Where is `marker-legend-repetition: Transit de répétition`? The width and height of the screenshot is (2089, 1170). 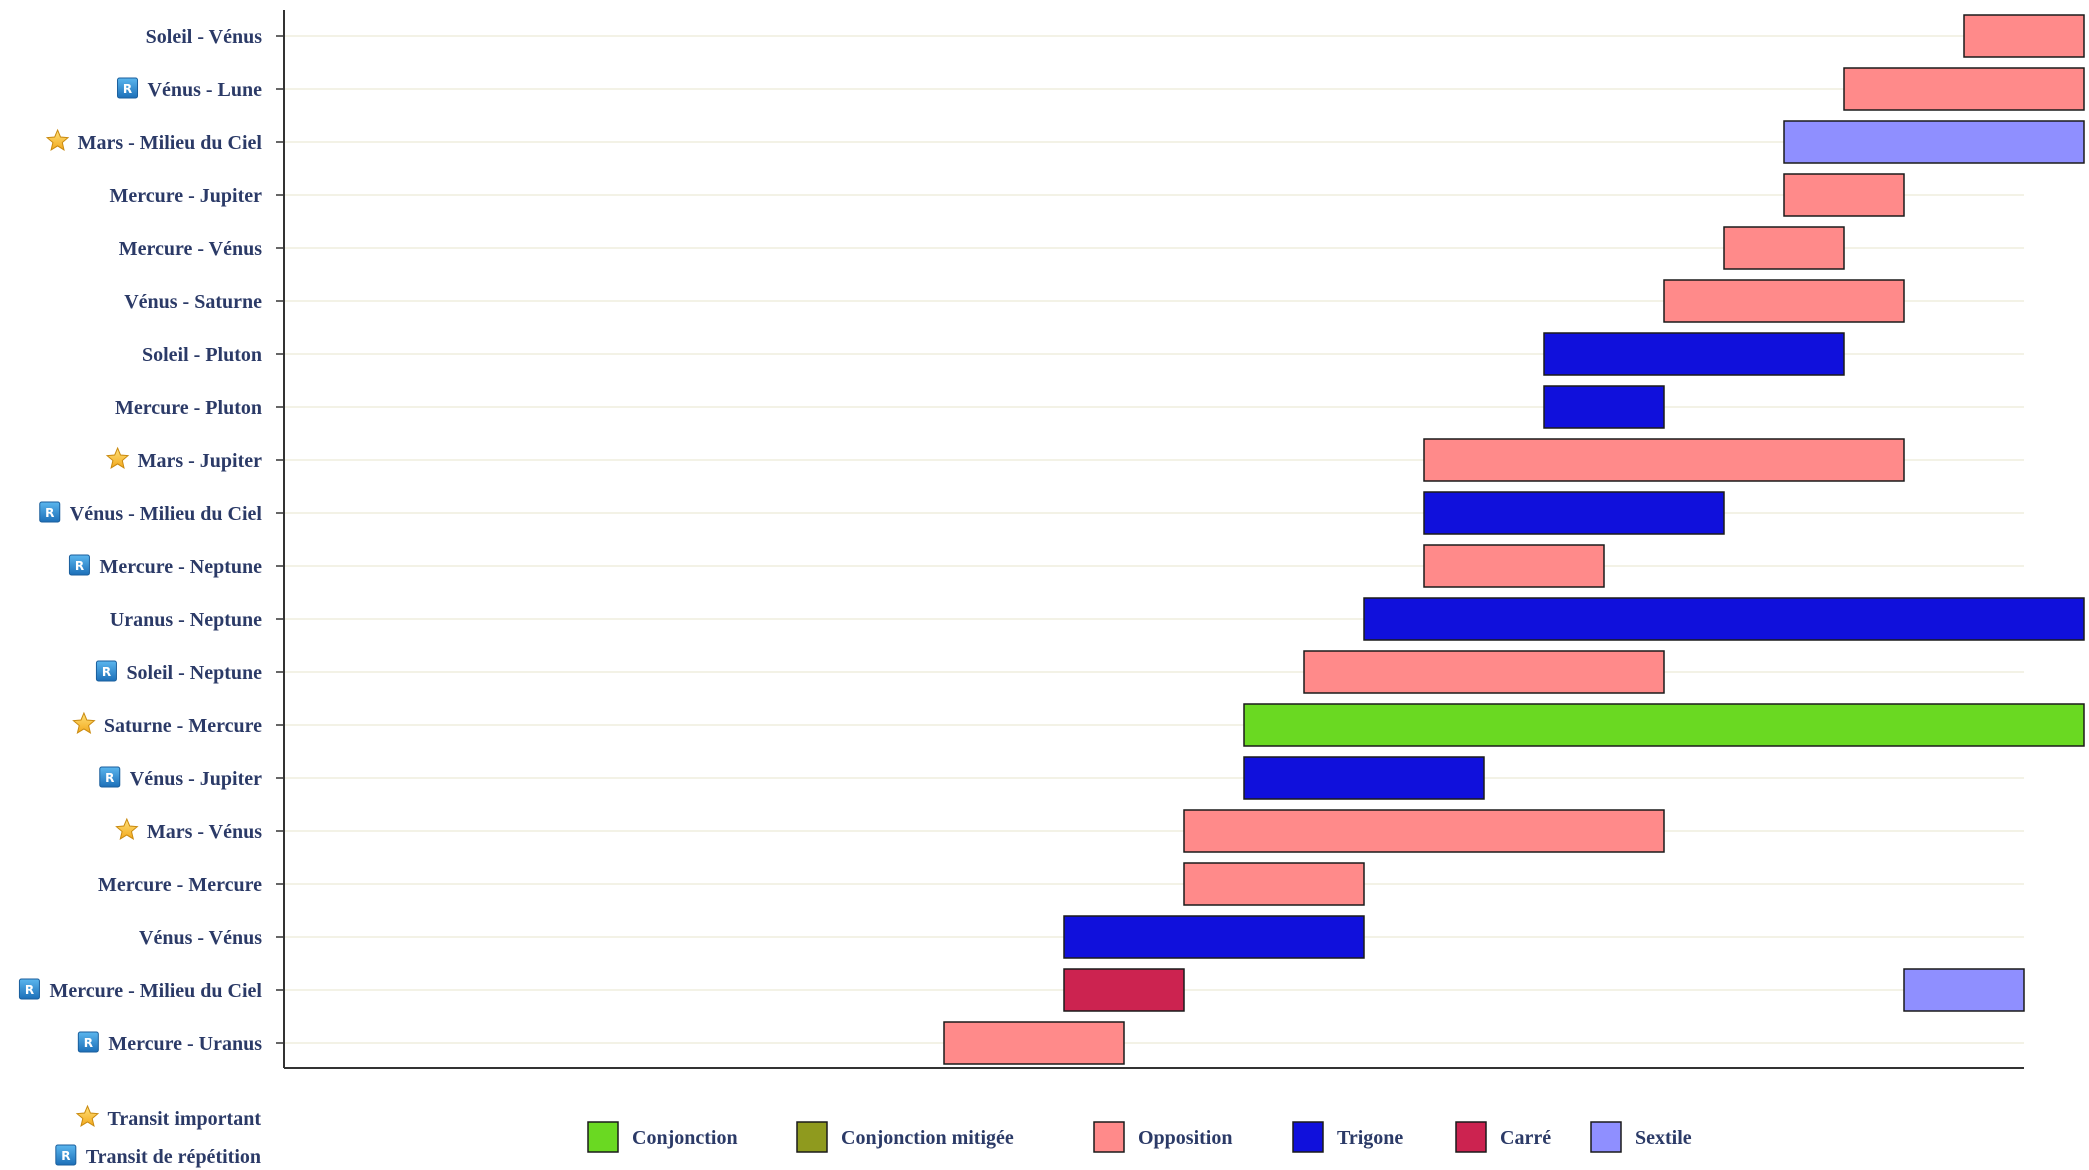 marker-legend-repetition: Transit de répétition is located at coordinates (173, 1157).